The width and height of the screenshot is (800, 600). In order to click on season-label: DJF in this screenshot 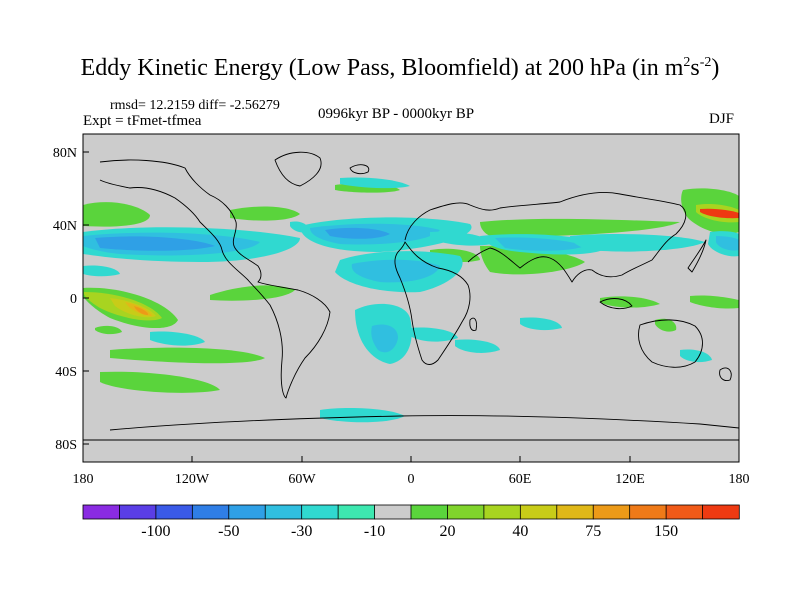, I will do `click(722, 119)`.